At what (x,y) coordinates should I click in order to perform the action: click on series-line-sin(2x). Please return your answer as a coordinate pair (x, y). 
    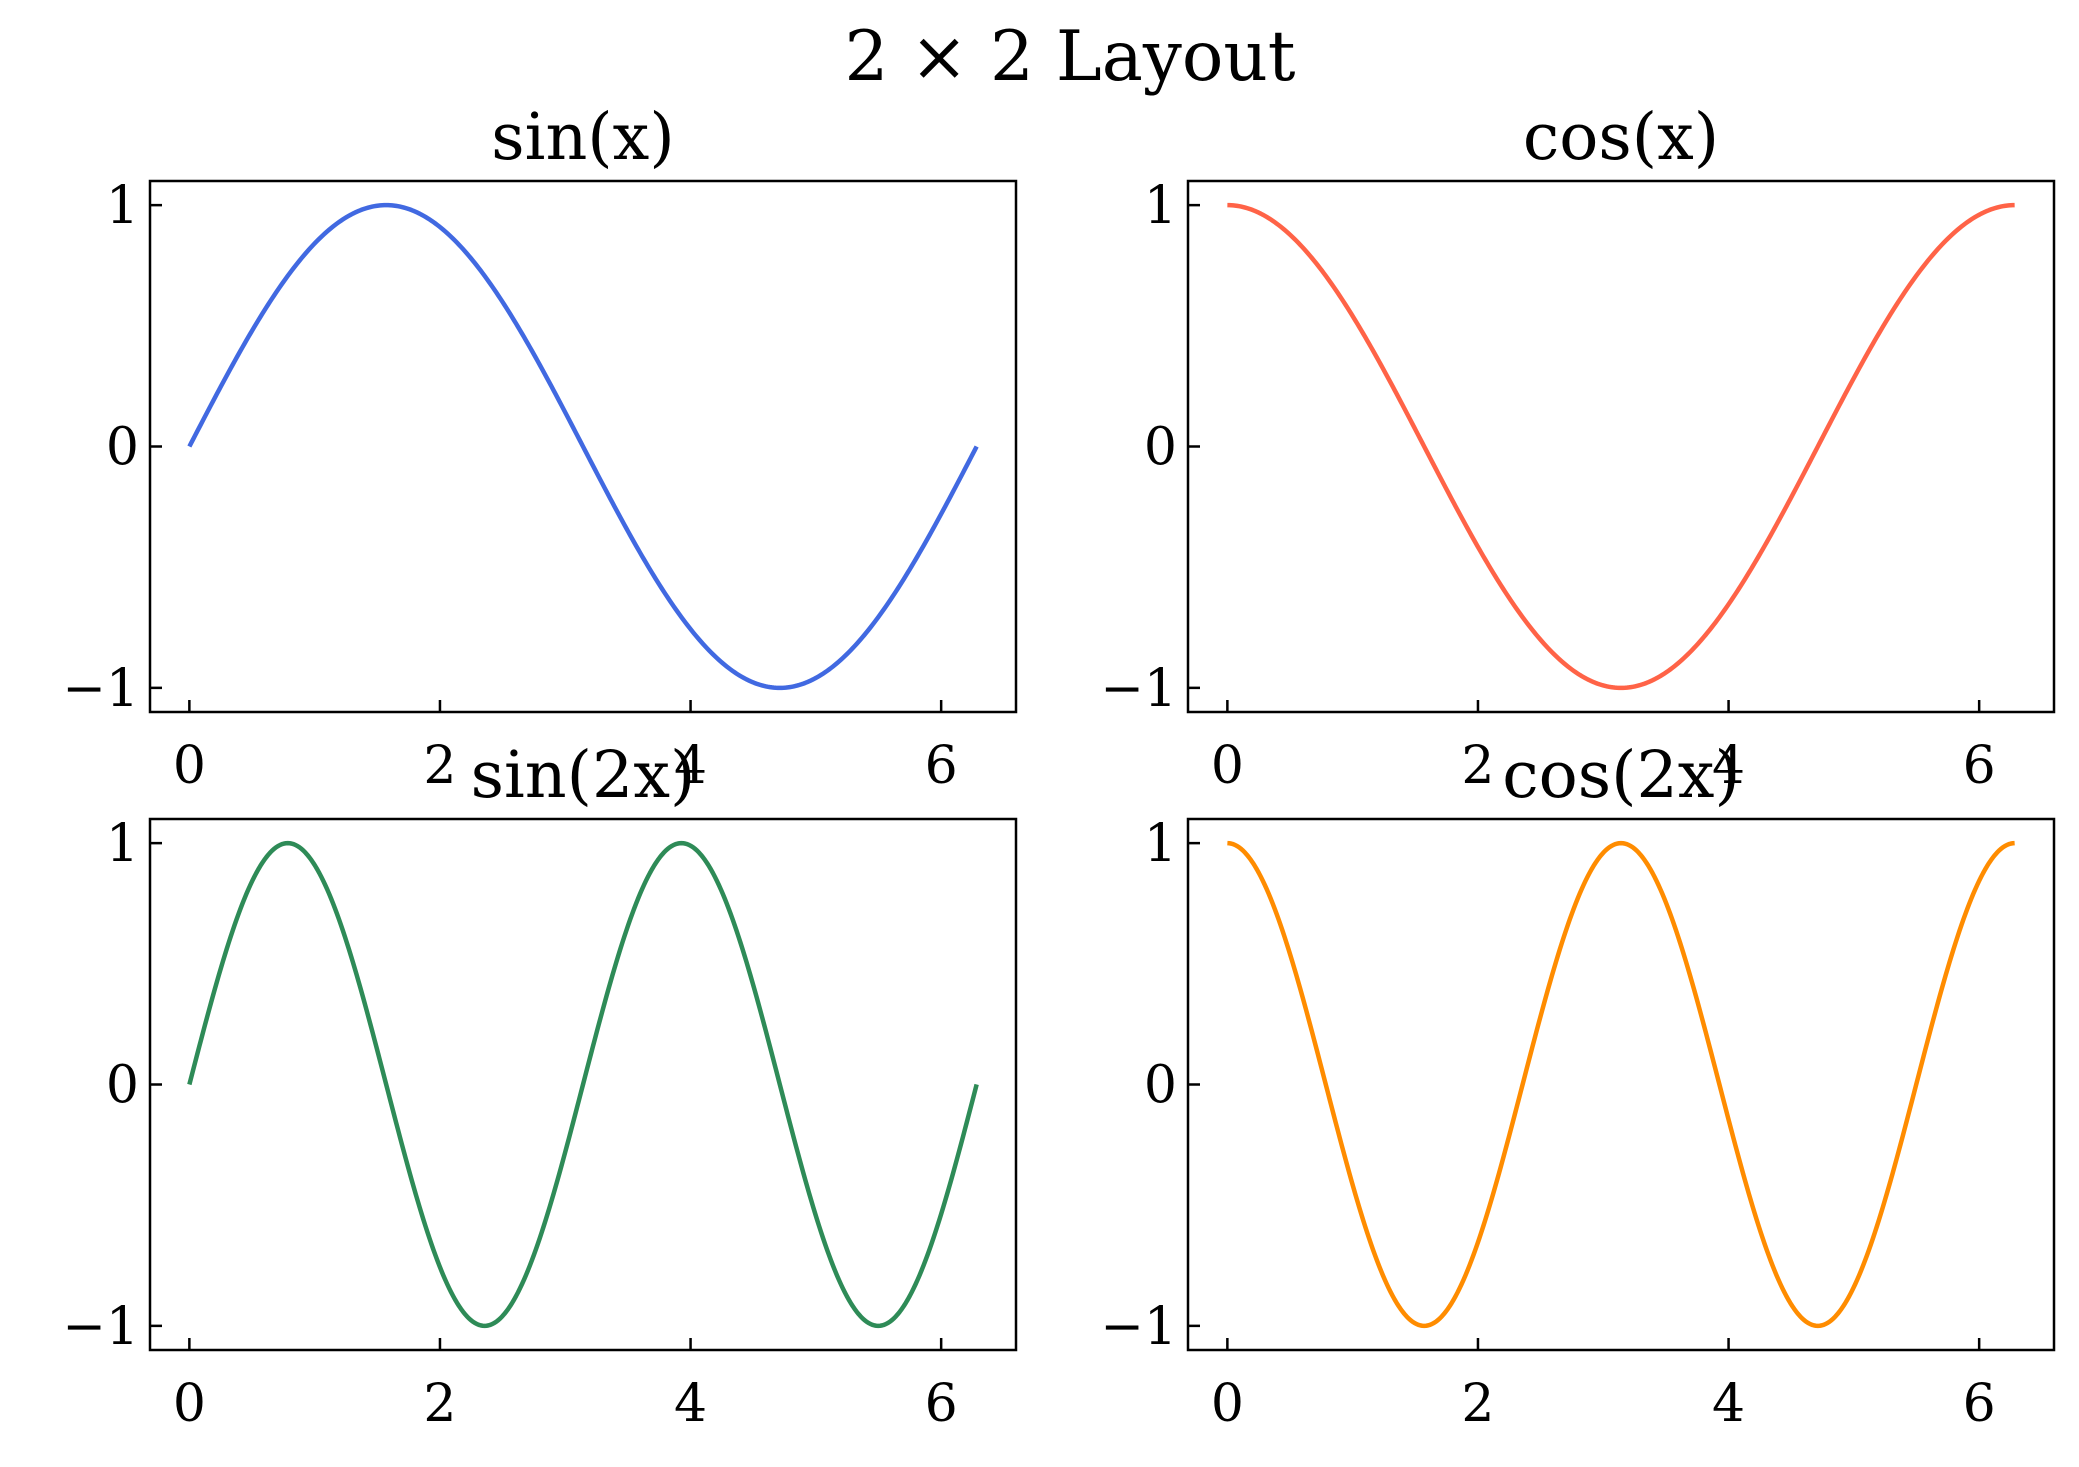
    Looking at the image, I should click on (583, 1084).